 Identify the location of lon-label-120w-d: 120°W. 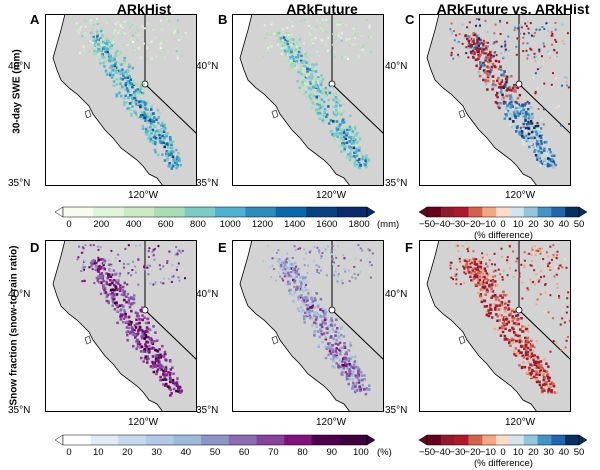
(143, 422).